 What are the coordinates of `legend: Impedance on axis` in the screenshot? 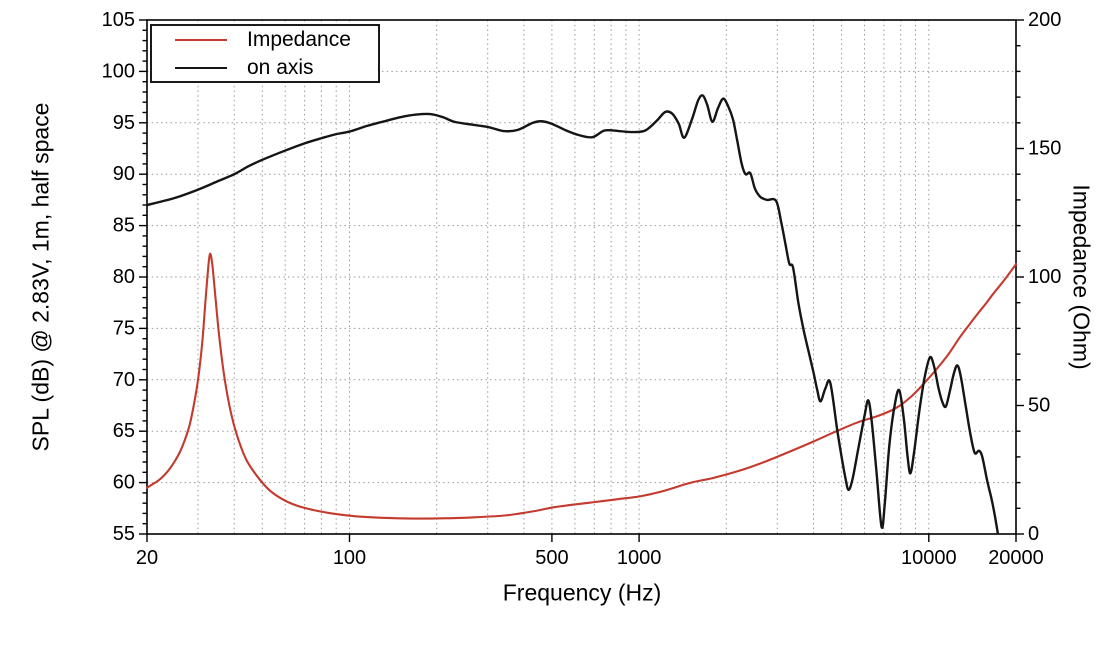 It's located at (265, 53).